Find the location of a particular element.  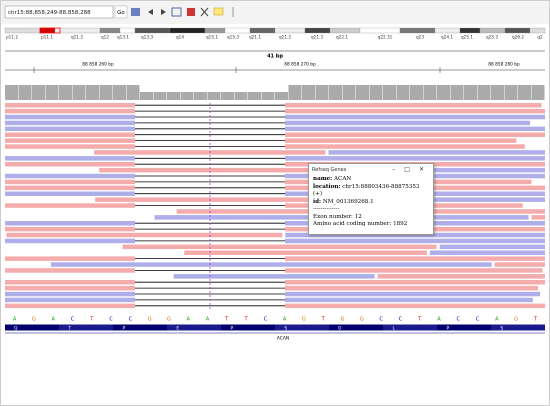

roi-icon is located at coordinates (191, 12).